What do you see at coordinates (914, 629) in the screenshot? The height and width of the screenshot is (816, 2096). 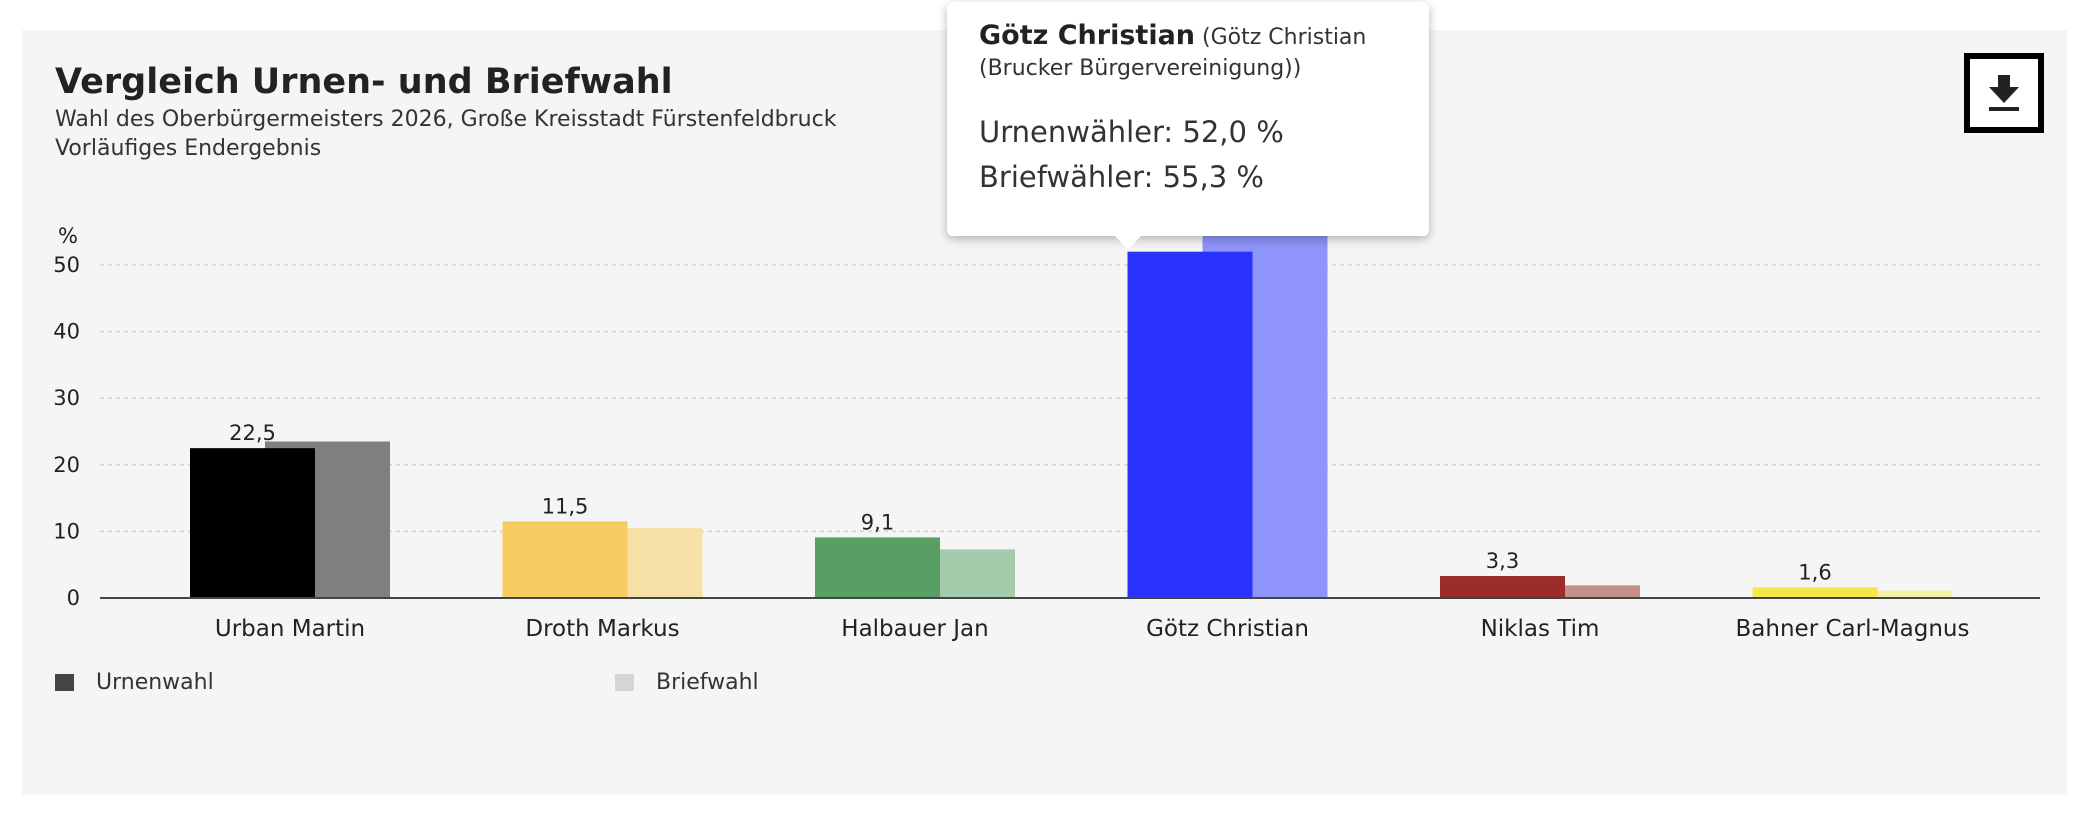 I see `x-tick-label: Halbauer Jan` at bounding box center [914, 629].